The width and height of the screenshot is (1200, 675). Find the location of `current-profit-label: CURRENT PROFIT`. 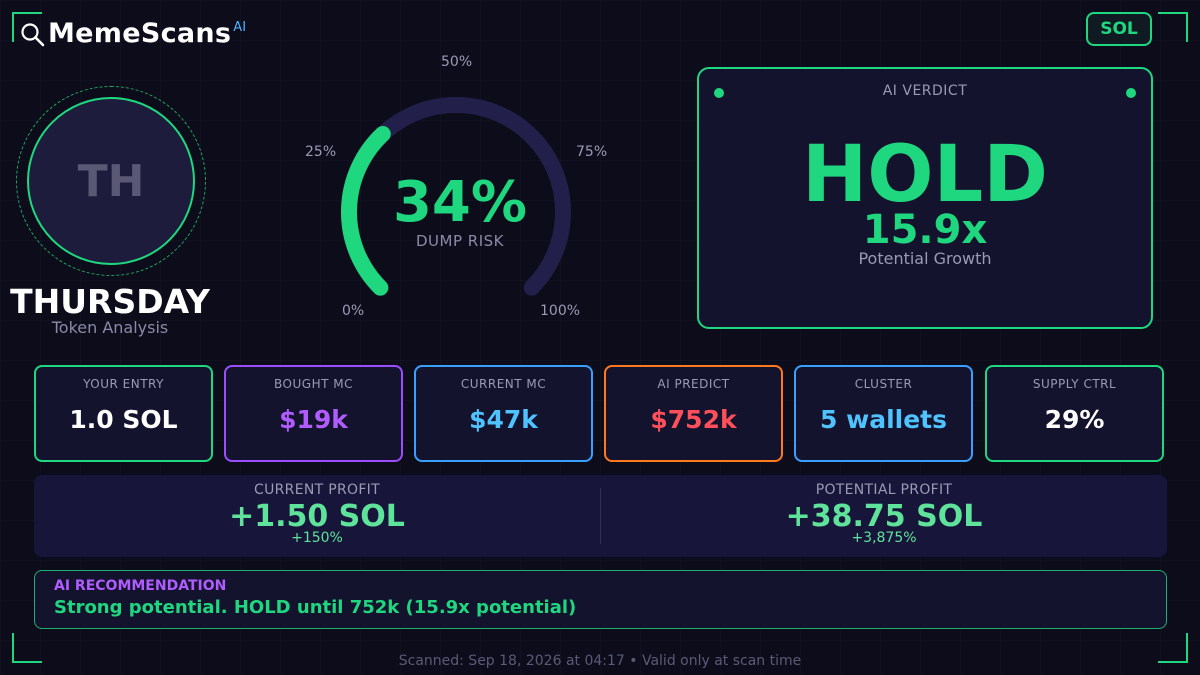

current-profit-label: CURRENT PROFIT is located at coordinates (317, 490).